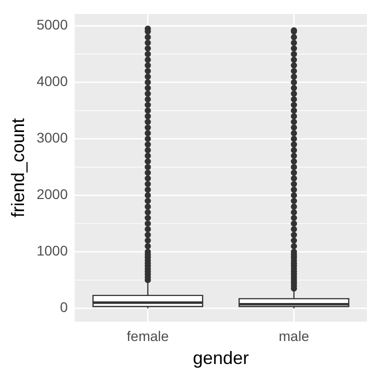  I want to click on y-tick-label: 2000, so click(52, 194).